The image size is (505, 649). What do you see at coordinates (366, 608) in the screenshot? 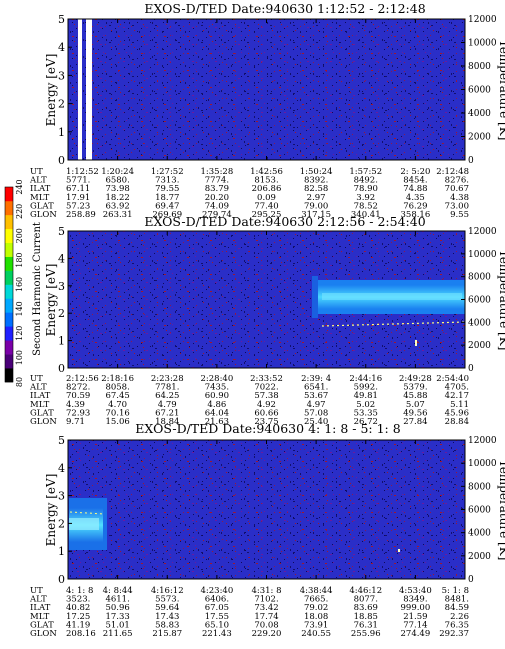
I see `ephemeris-cell: 83.69` at bounding box center [366, 608].